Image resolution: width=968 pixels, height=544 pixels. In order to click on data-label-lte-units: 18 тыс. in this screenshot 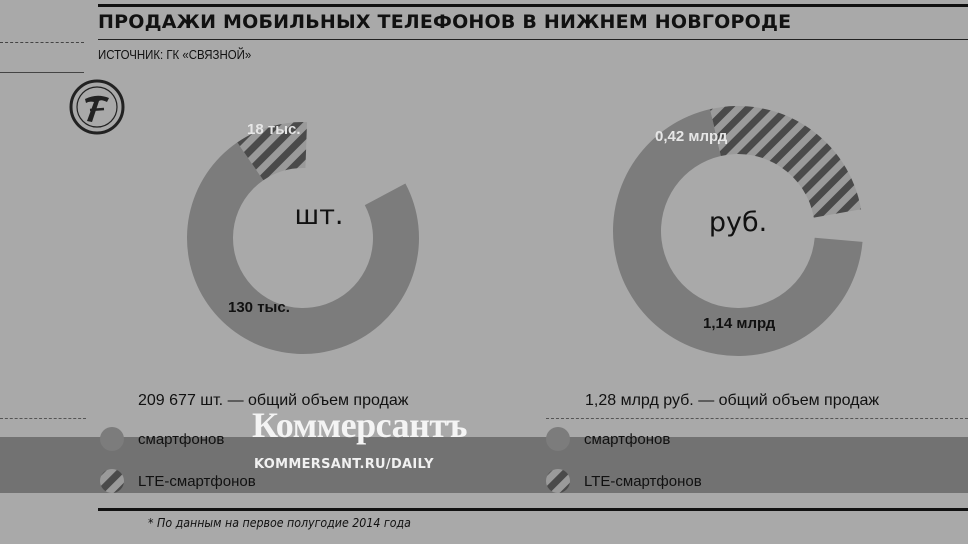, I will do `click(274, 129)`.